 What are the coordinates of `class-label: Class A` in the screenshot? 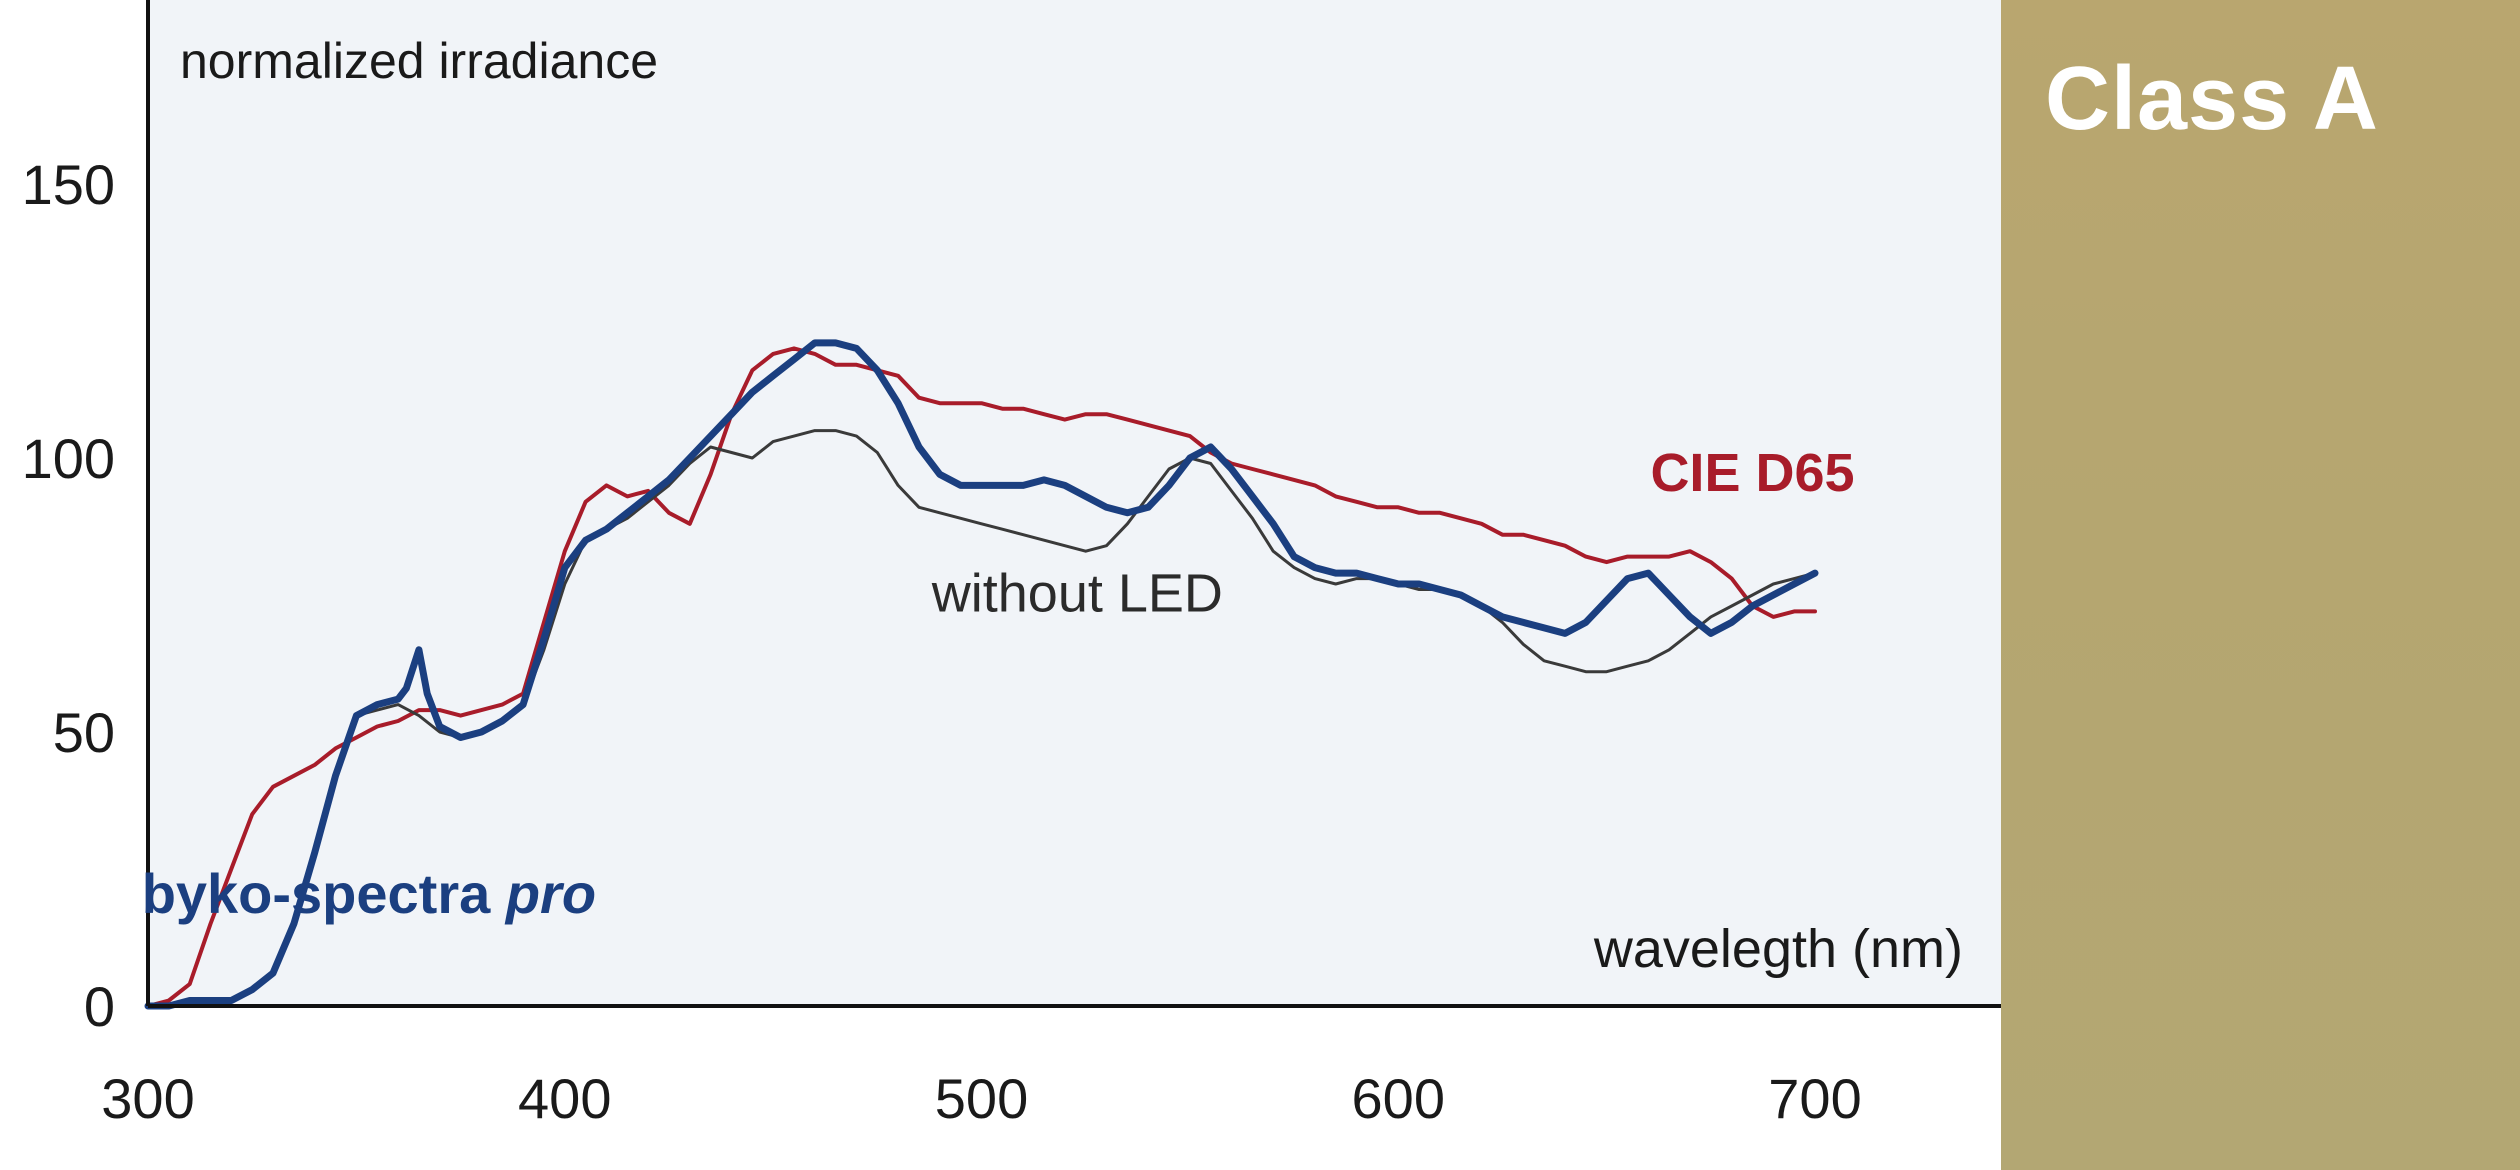 It's located at (2212, 99).